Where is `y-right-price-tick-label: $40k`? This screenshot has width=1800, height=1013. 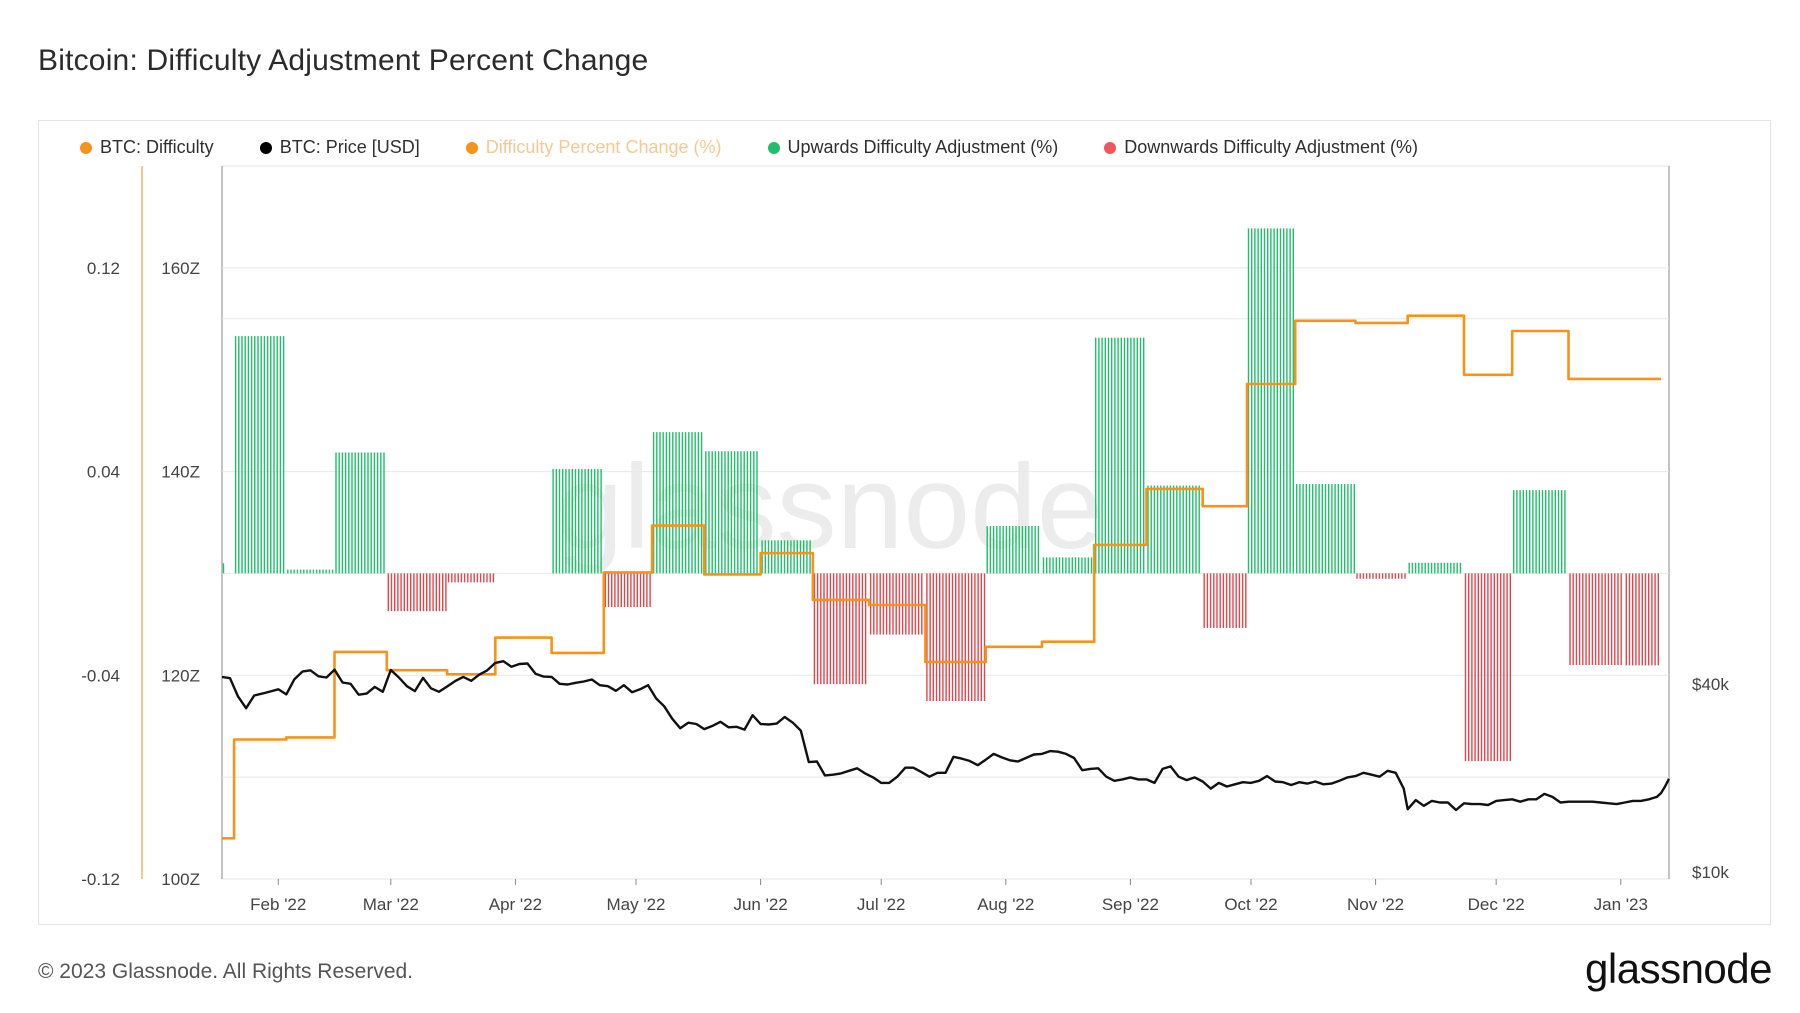 y-right-price-tick-label: $40k is located at coordinates (1710, 684).